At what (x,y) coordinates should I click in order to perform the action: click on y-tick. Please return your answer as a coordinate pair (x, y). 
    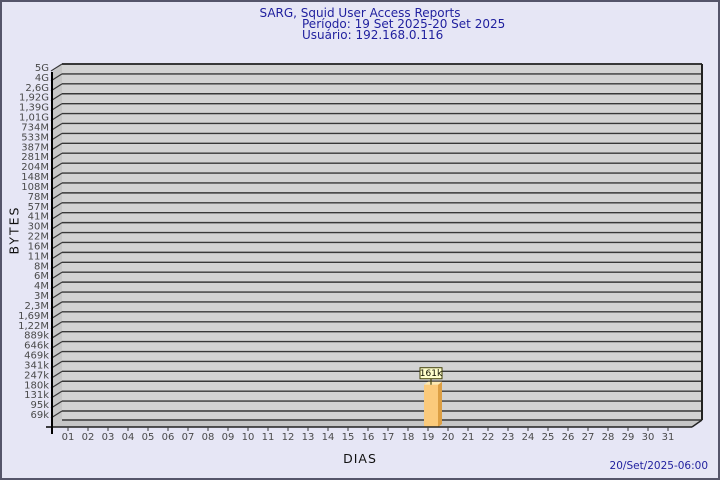
    Looking at the image, I should click on (56, 67).